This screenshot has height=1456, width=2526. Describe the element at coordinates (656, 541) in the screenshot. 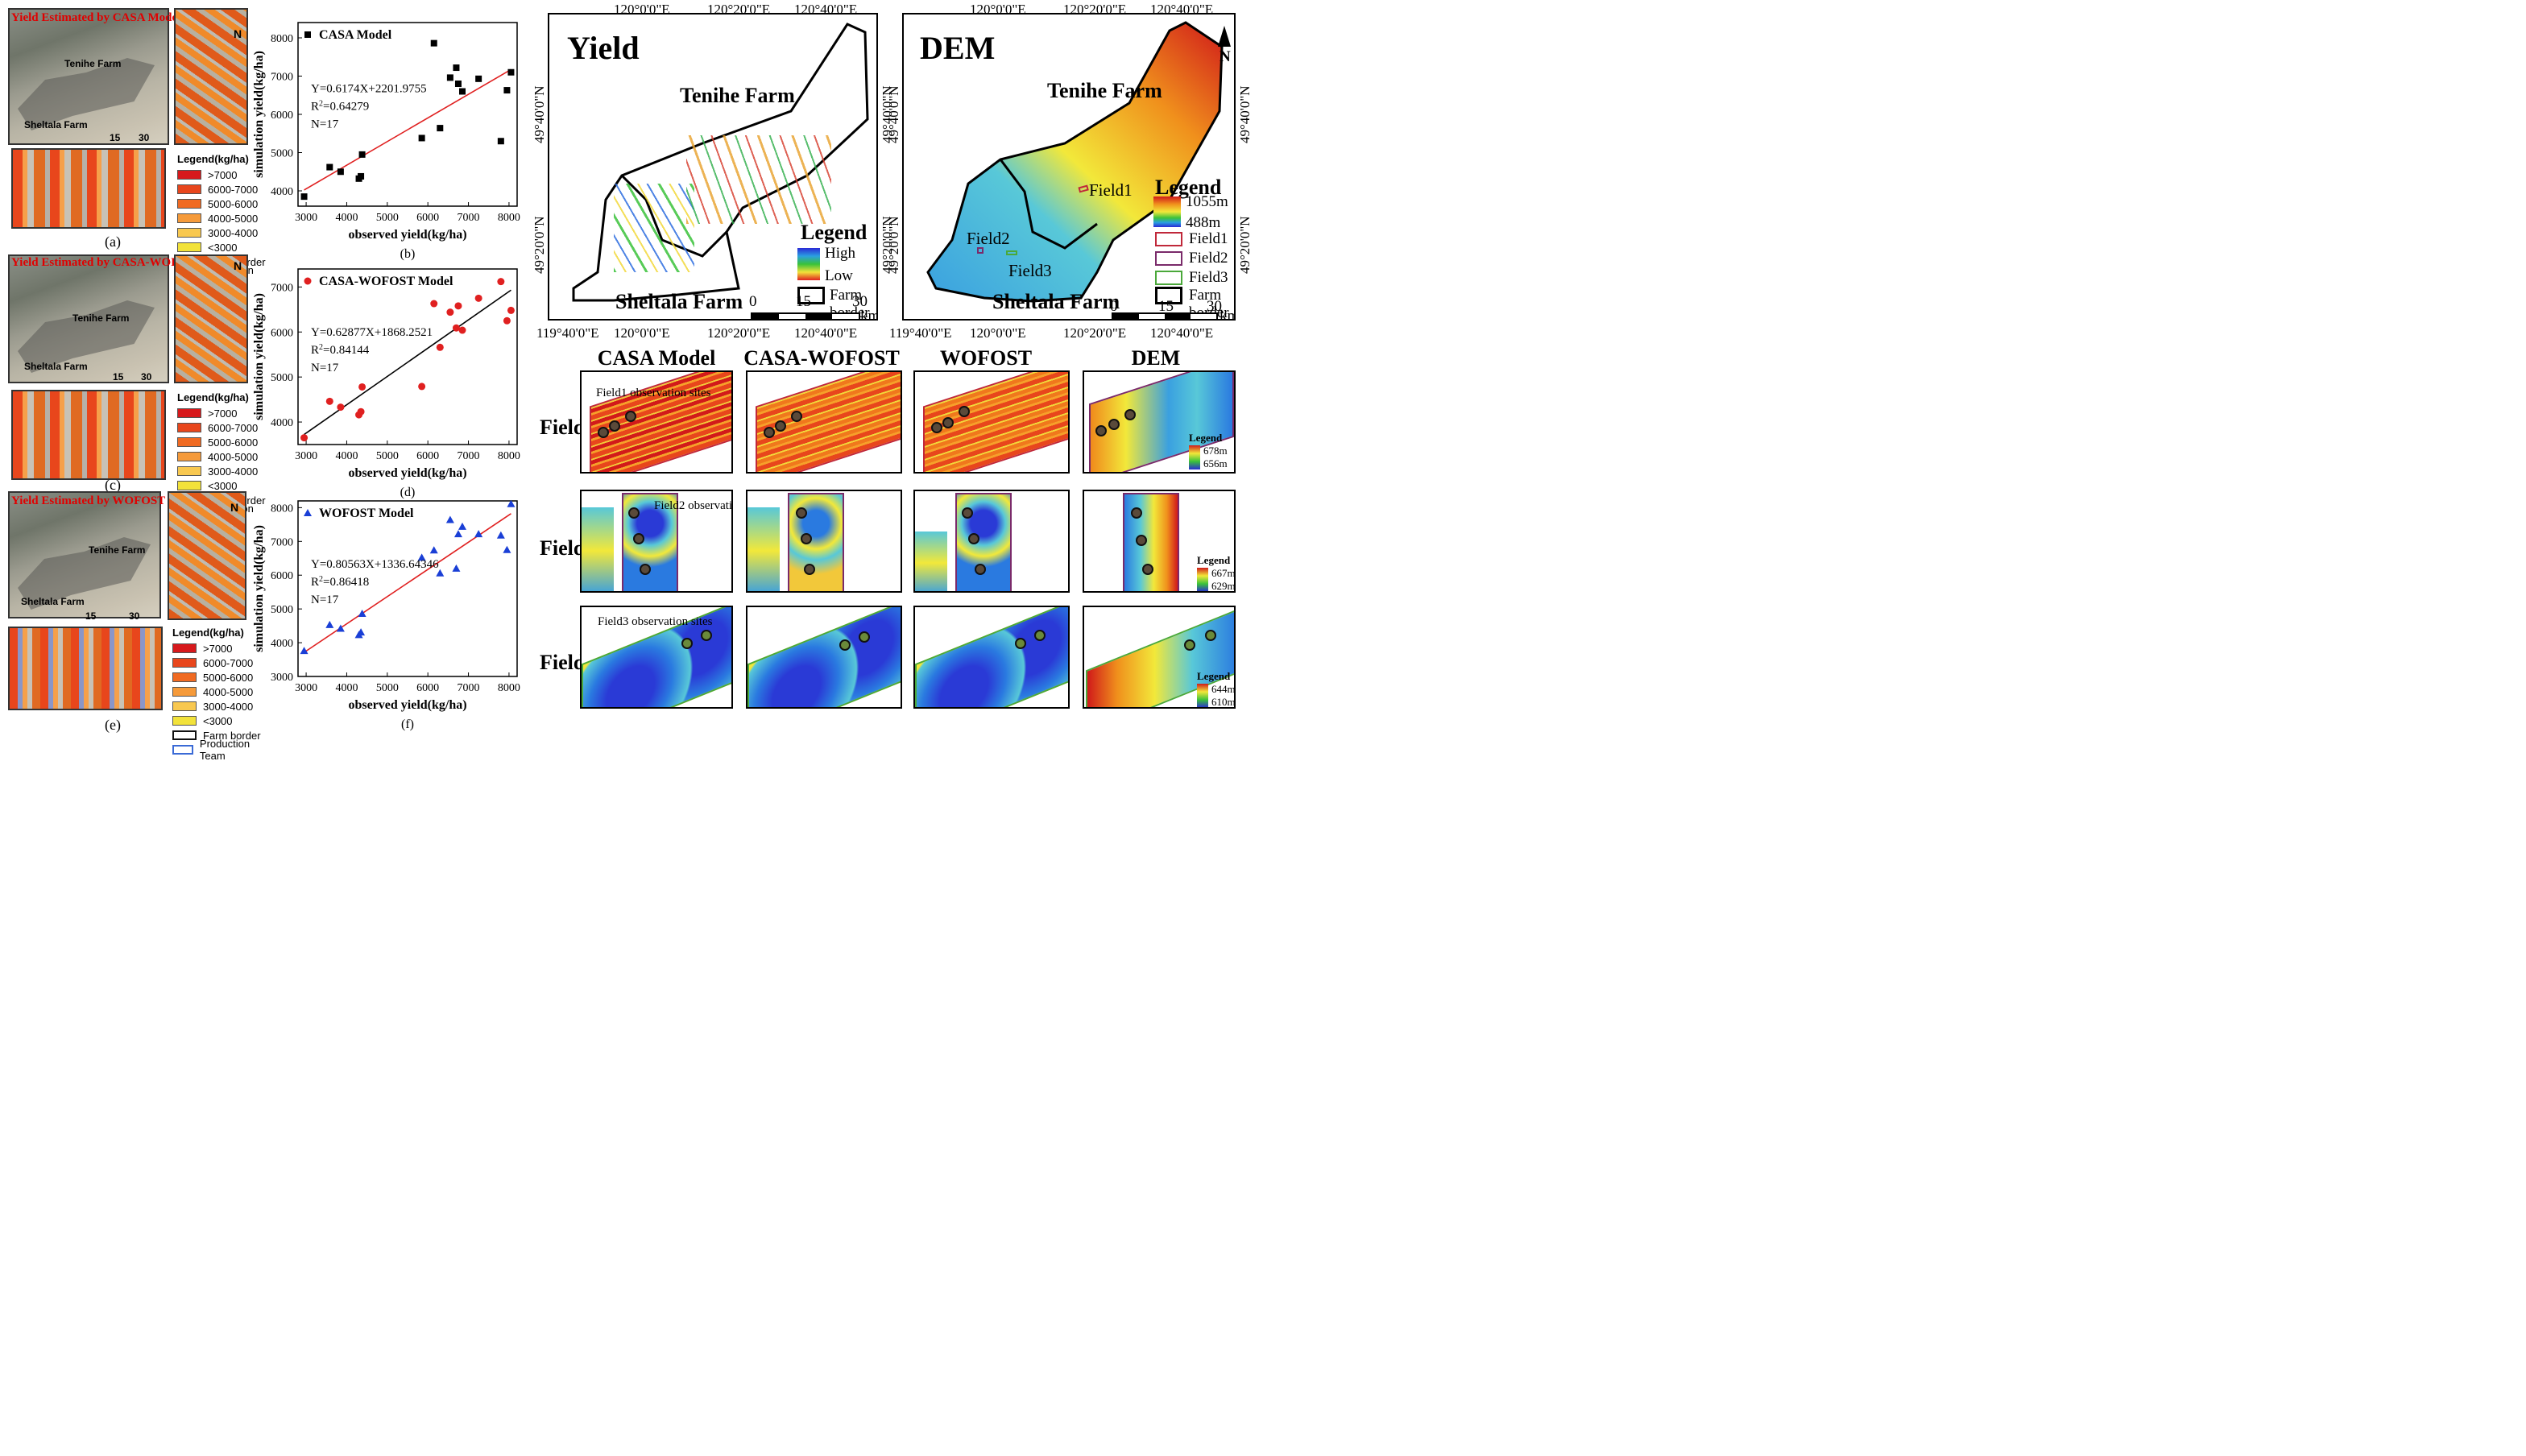

I see `field2-casa: Field2 observation sites` at that location.